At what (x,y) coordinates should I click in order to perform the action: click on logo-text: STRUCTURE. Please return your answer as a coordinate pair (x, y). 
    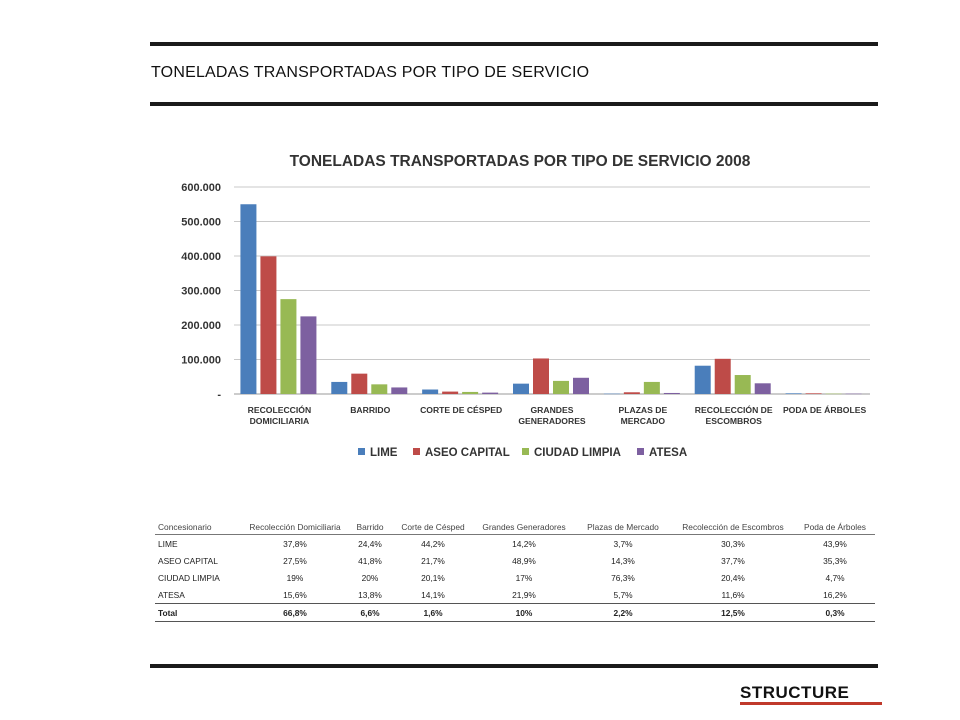
    Looking at the image, I should click on (795, 692).